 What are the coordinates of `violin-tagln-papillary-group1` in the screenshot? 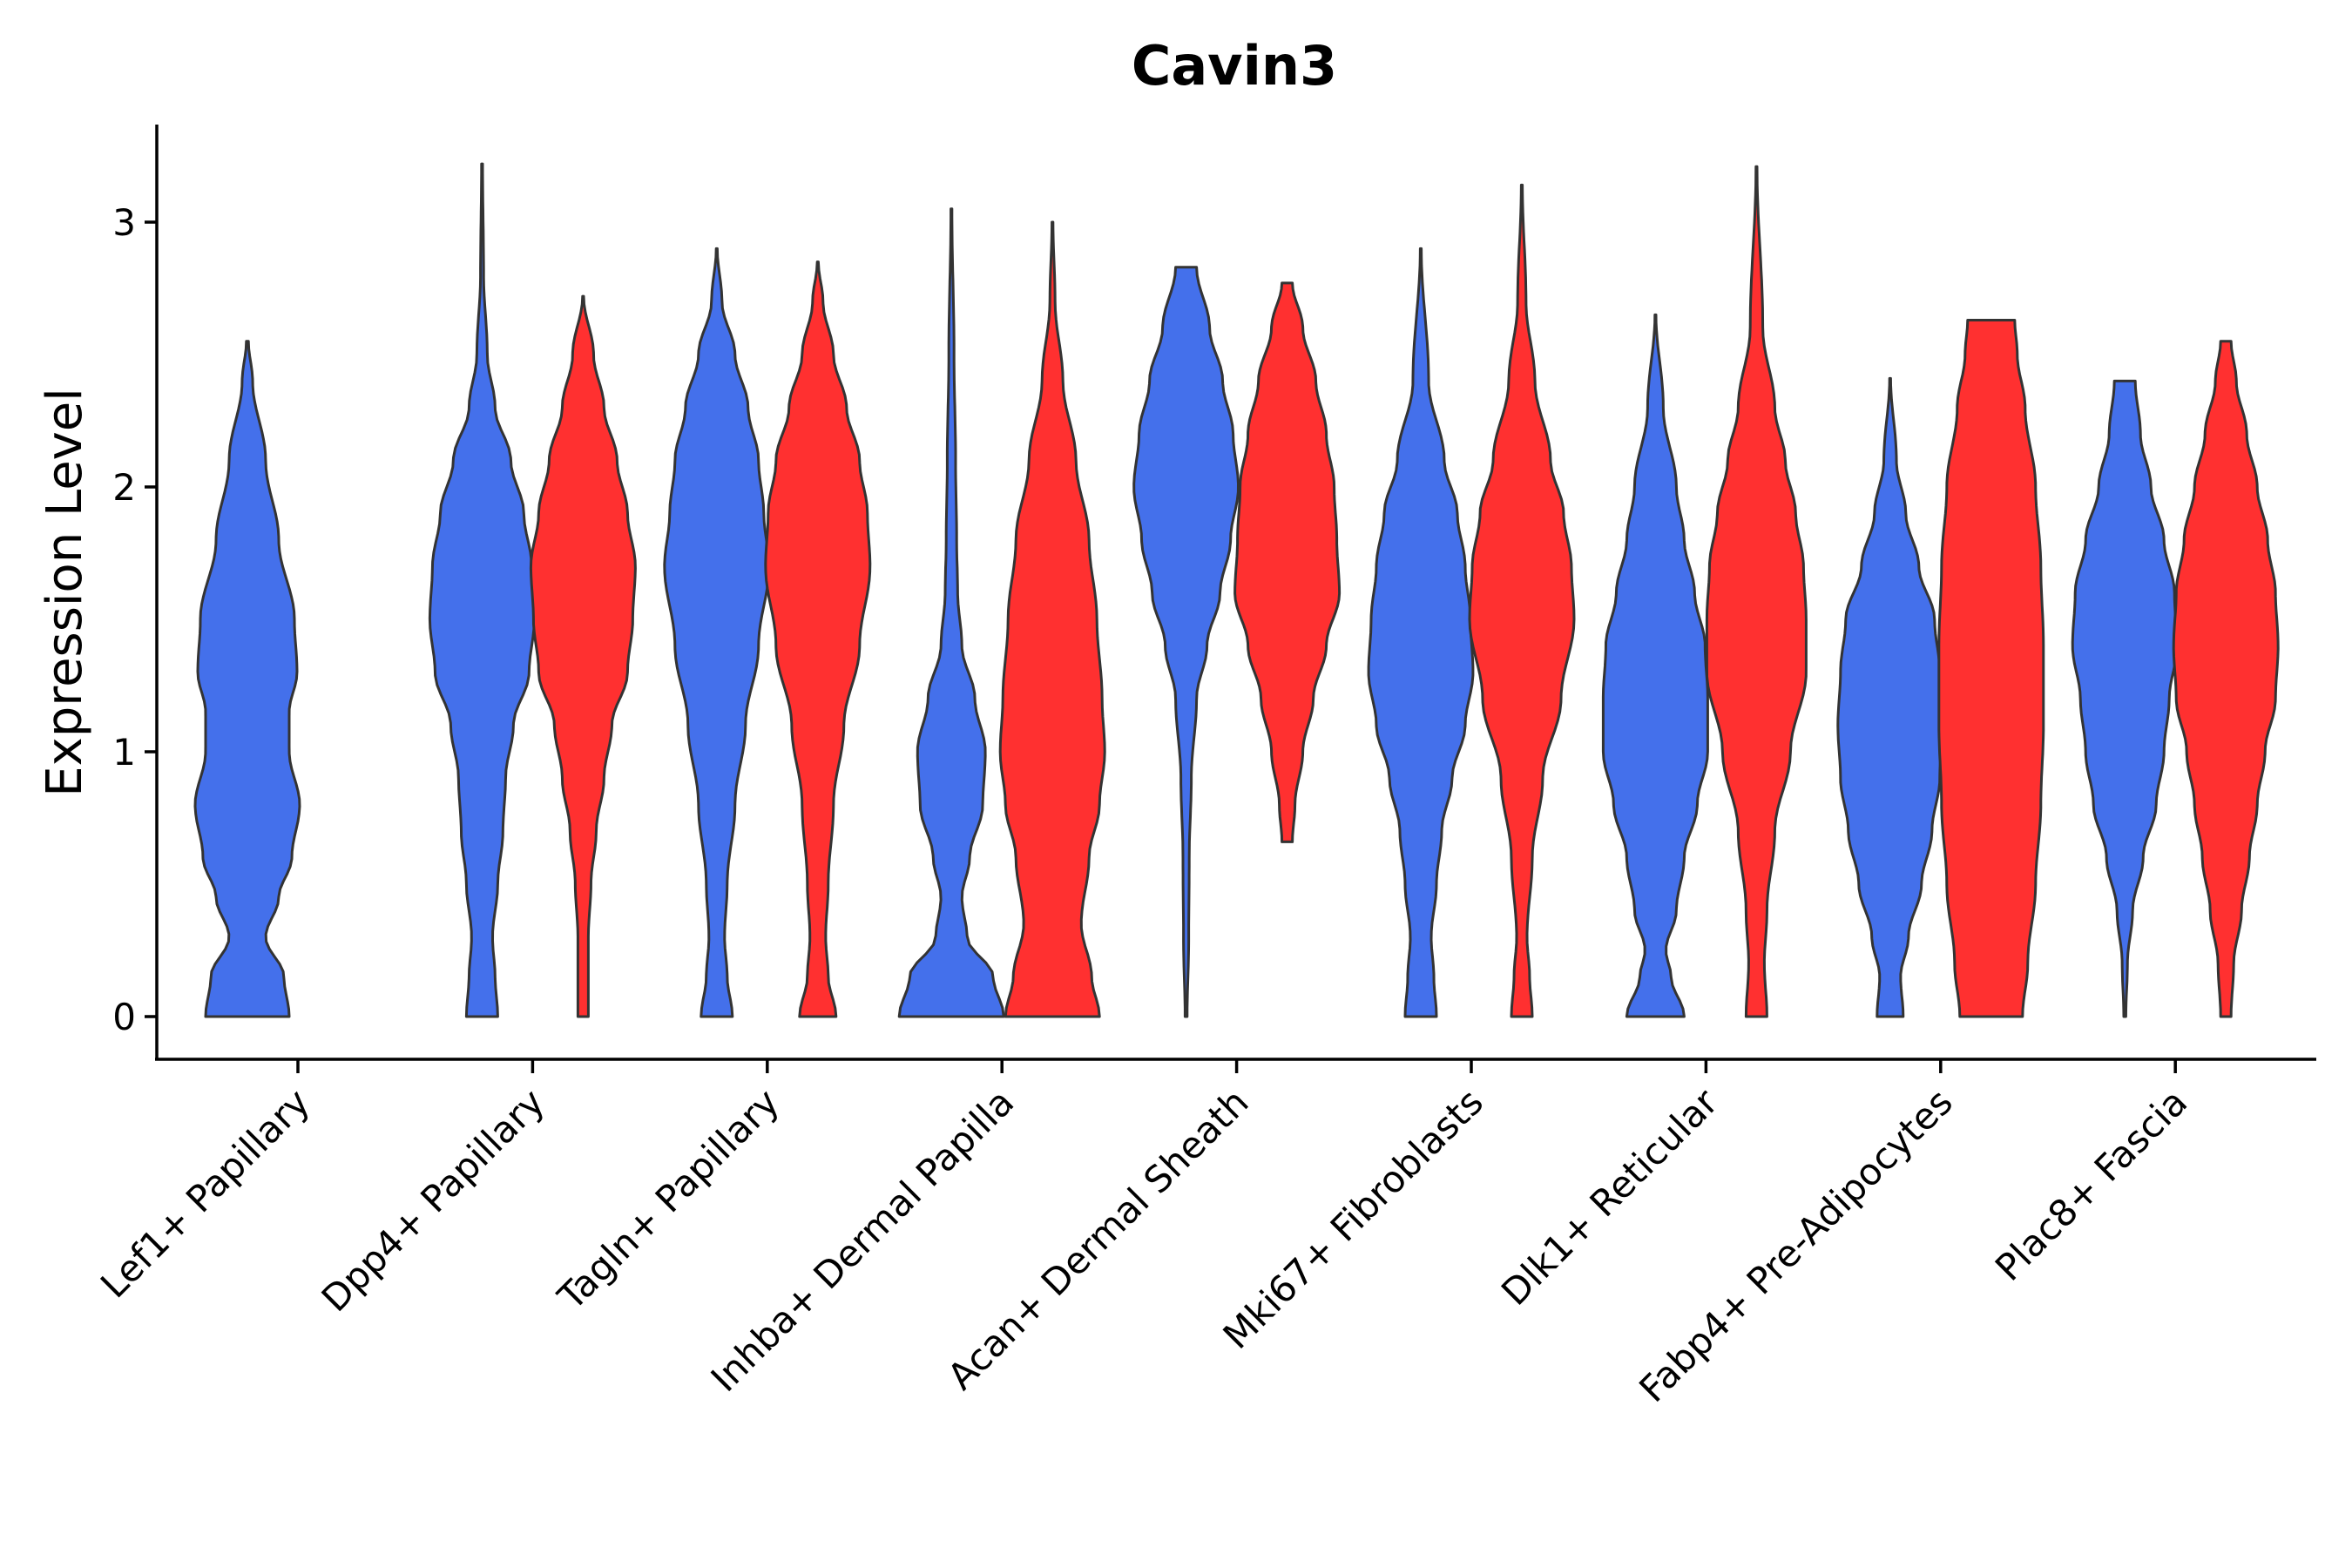 It's located at (717, 633).